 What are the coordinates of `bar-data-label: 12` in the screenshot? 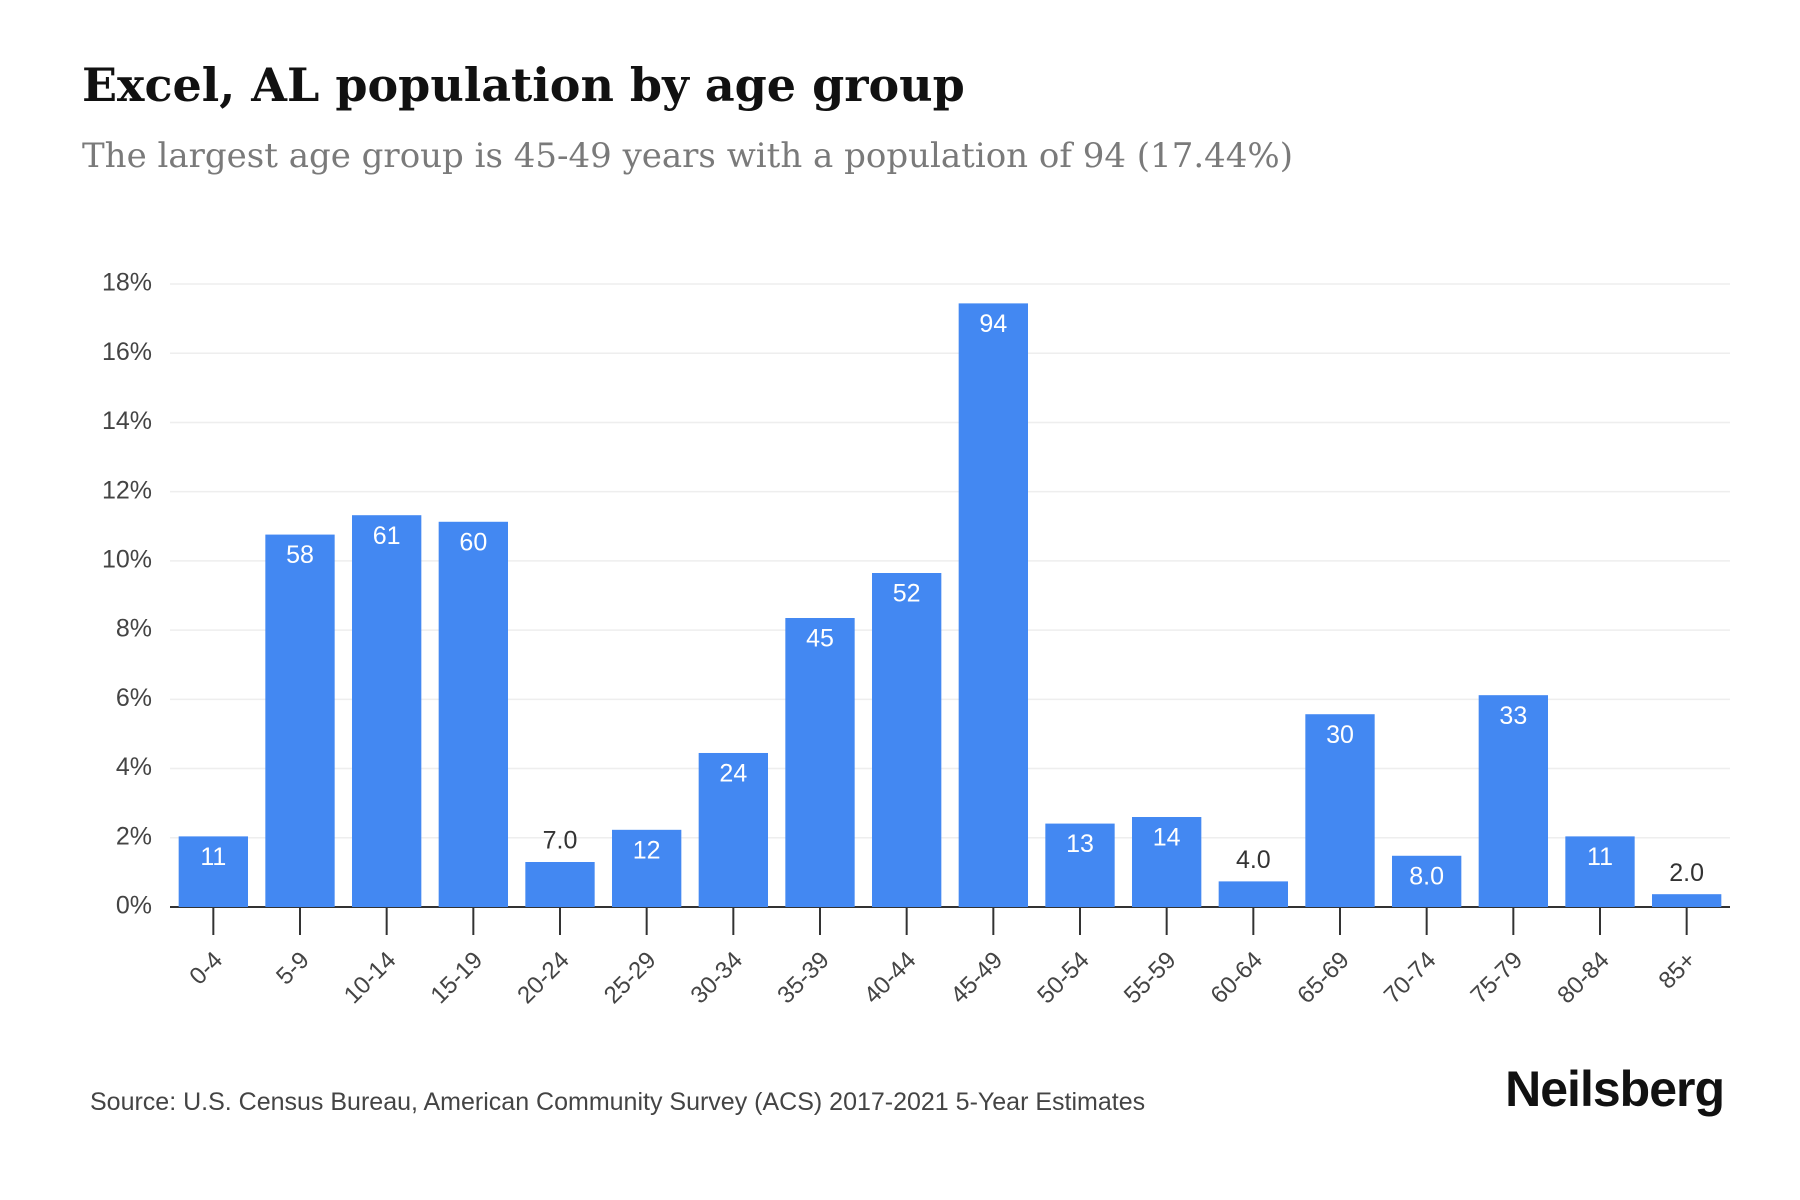 It's located at (647, 850).